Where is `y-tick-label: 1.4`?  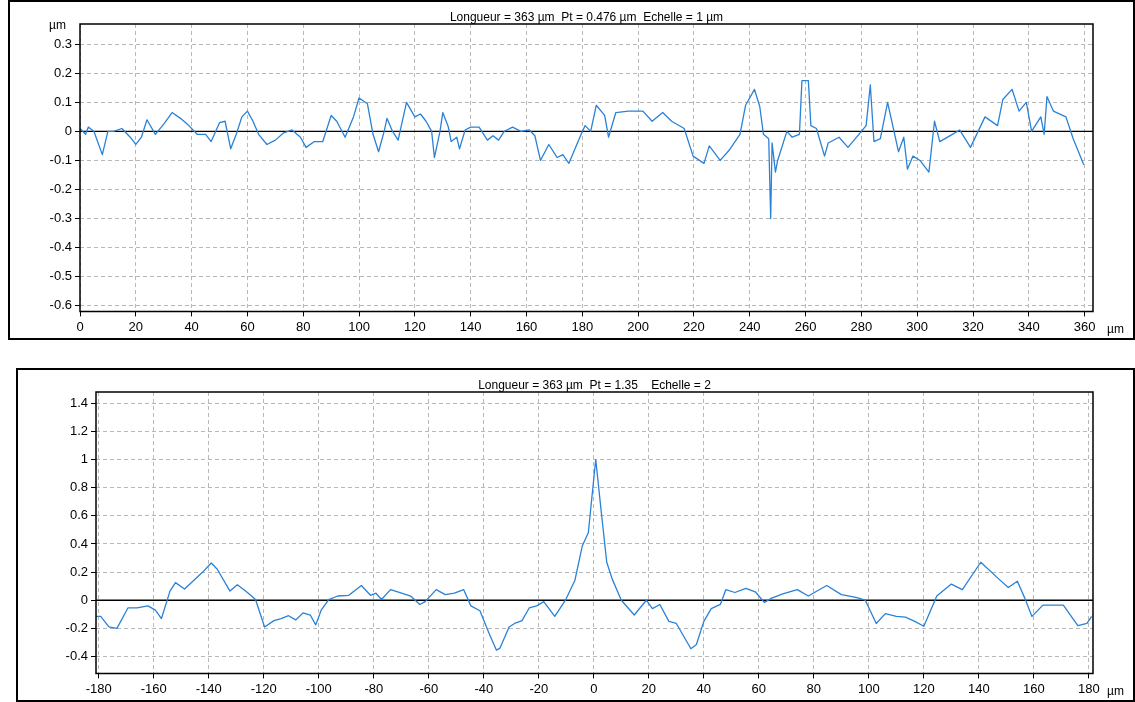 y-tick-label: 1.4 is located at coordinates (78, 402).